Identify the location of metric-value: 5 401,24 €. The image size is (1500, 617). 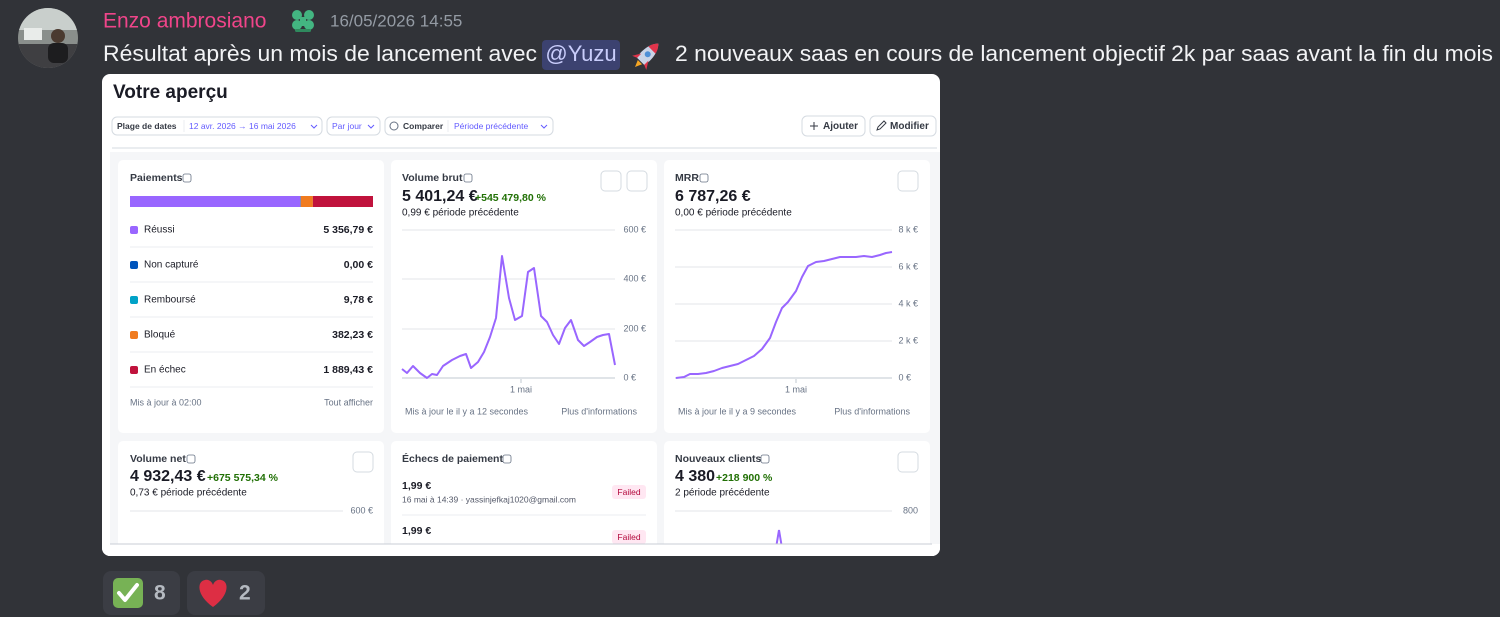
(440, 196).